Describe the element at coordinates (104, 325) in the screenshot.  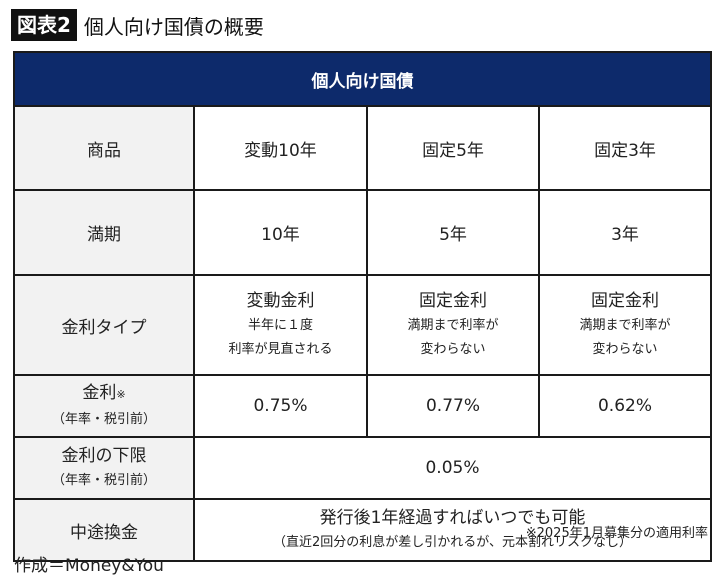
I see `row-label-rate-type: 金利タイプ` at that location.